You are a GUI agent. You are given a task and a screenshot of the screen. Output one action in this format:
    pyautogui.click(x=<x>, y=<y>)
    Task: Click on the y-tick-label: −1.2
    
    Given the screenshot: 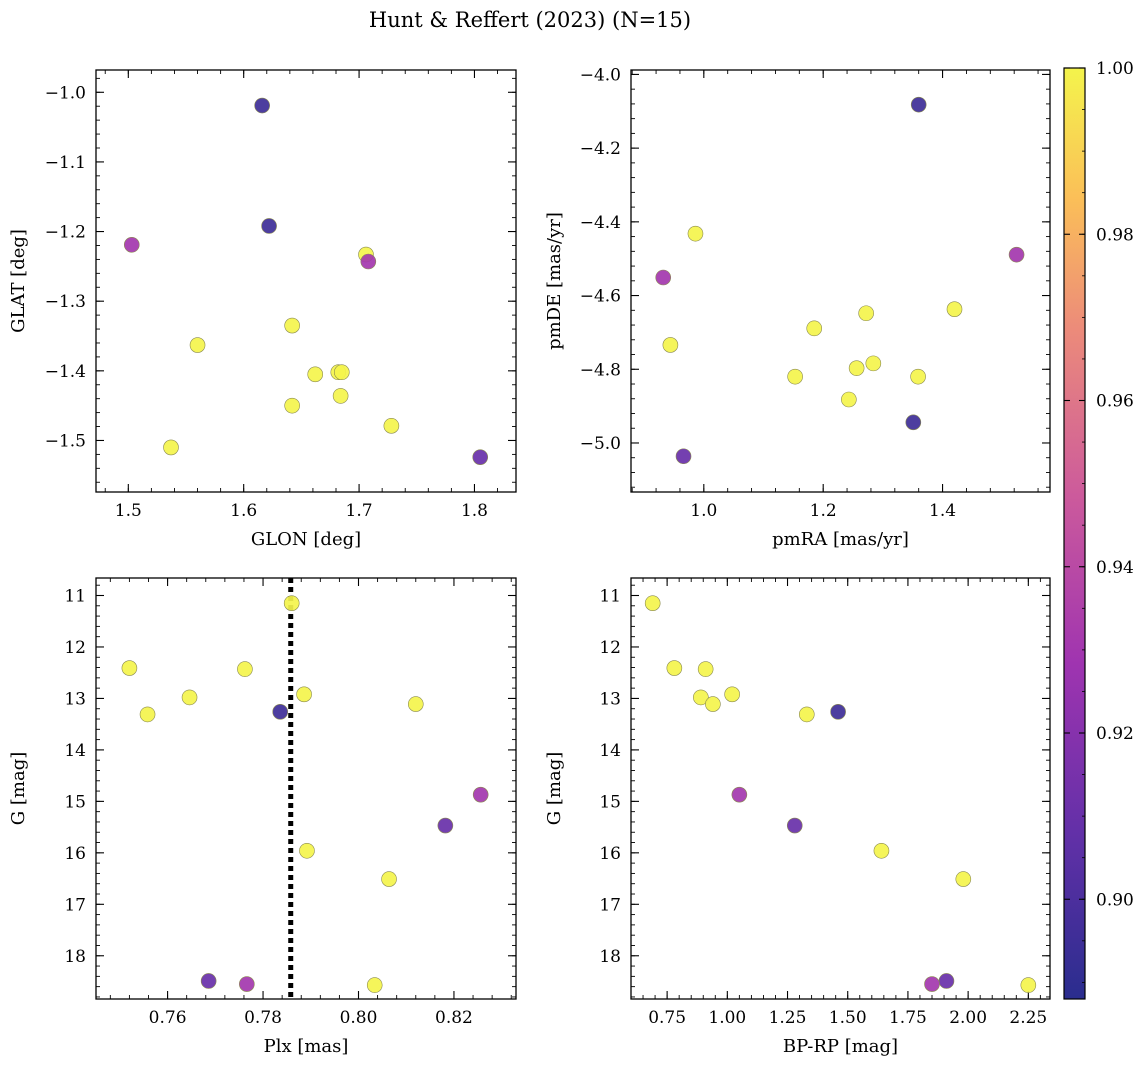 What is the action you would take?
    pyautogui.click(x=65, y=233)
    